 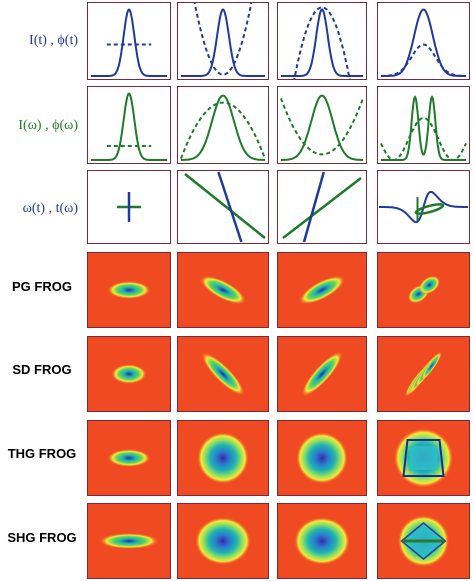 I want to click on trace-edge, so click(x=423, y=458).